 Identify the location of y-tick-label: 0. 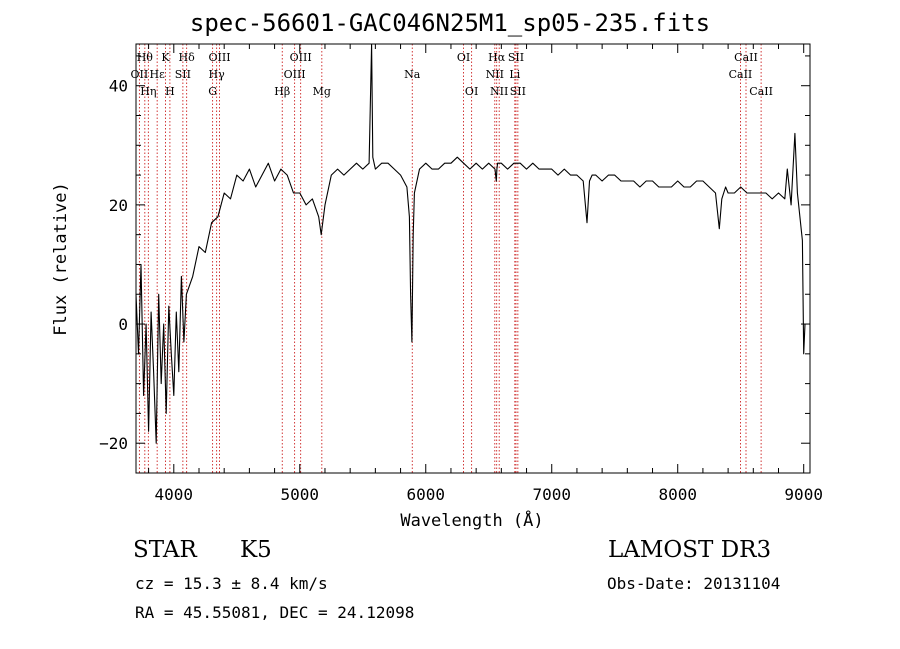
(123, 324).